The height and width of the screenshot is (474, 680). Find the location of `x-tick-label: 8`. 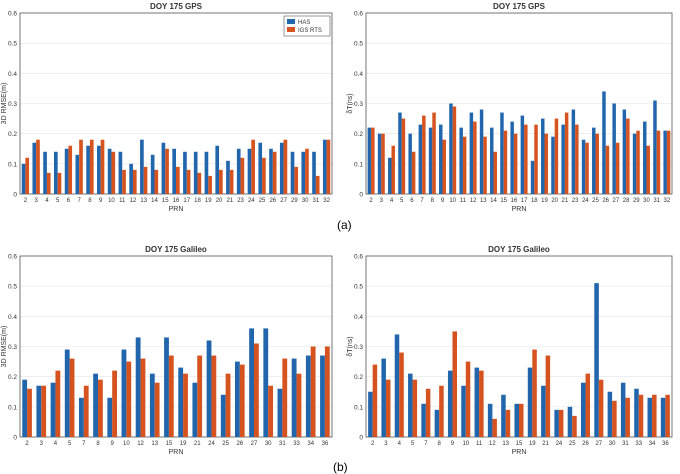

x-tick-label: 8 is located at coordinates (90, 201).